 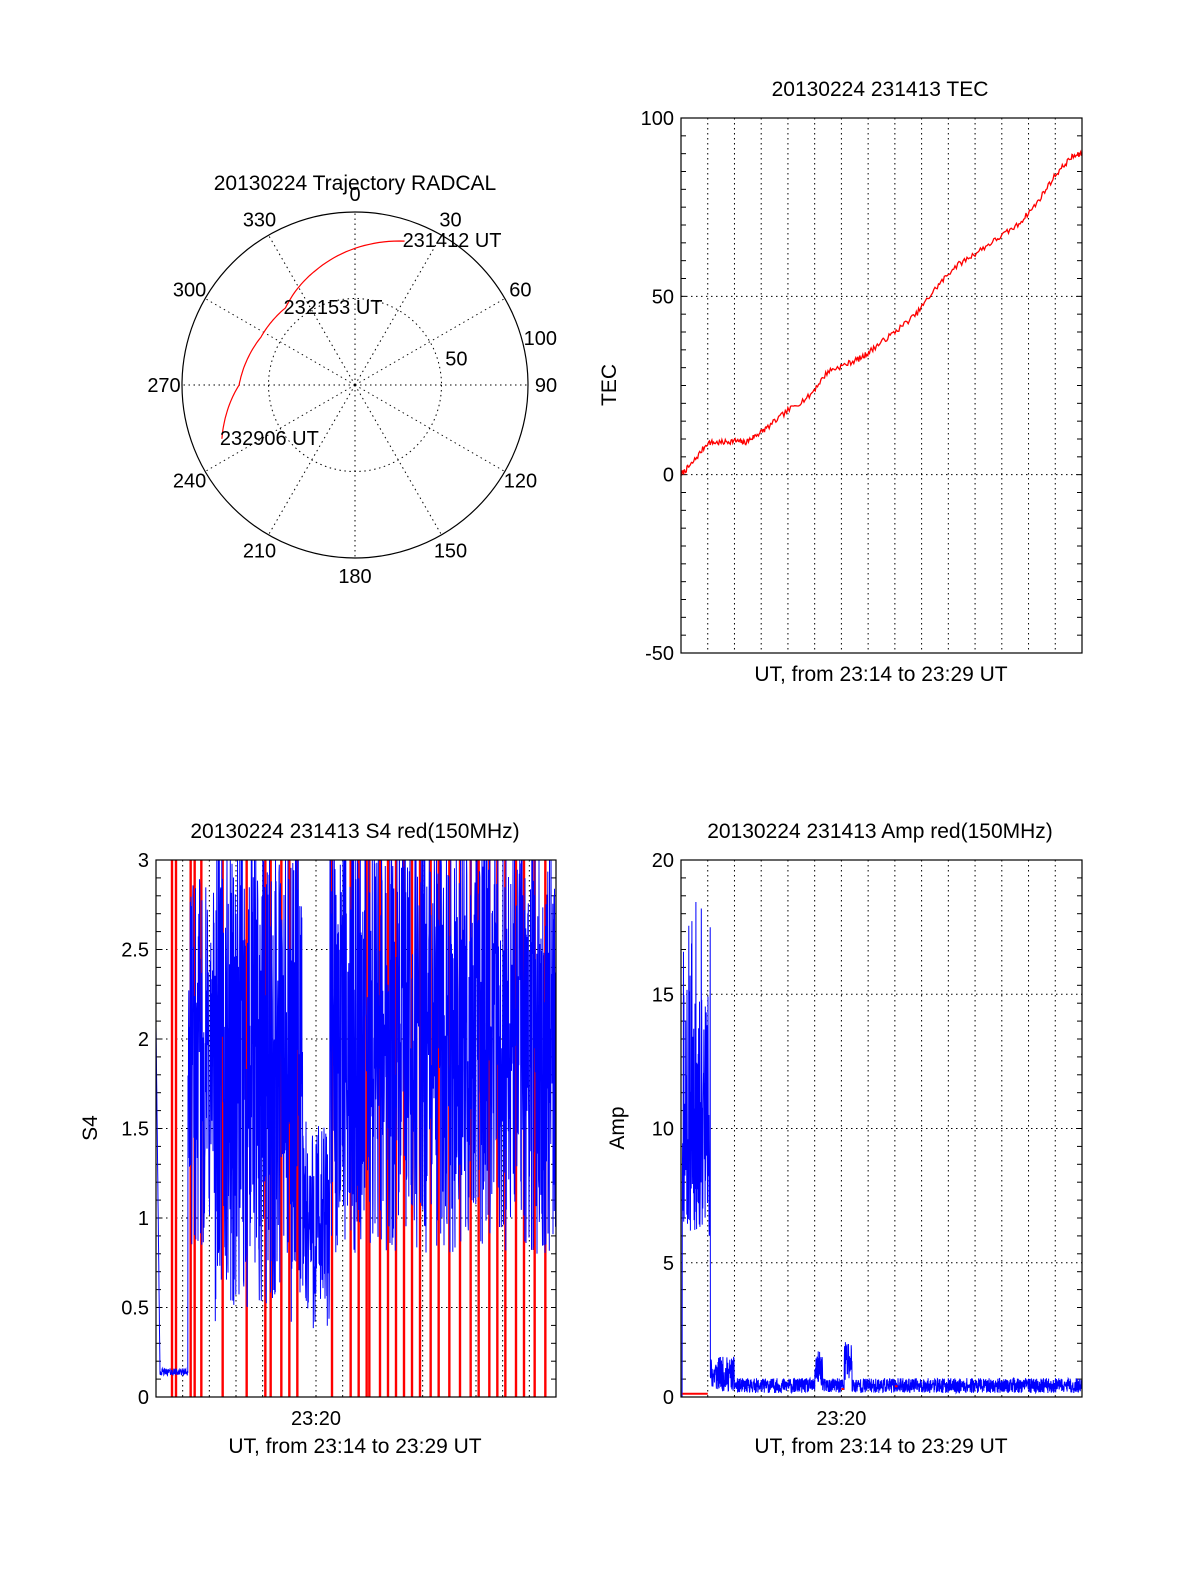 What do you see at coordinates (143, 1040) in the screenshot?
I see `y-tick-label: 2` at bounding box center [143, 1040].